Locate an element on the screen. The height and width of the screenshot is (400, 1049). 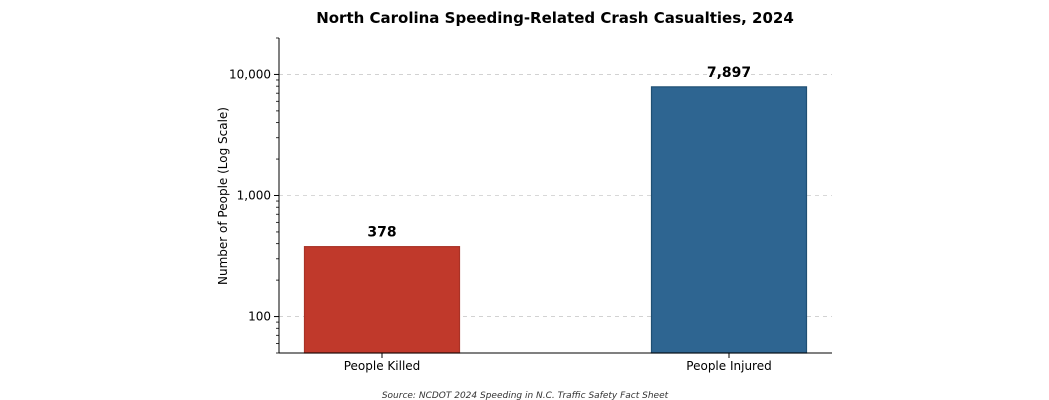
y-tick-label: 1,000 is located at coordinates (254, 196).